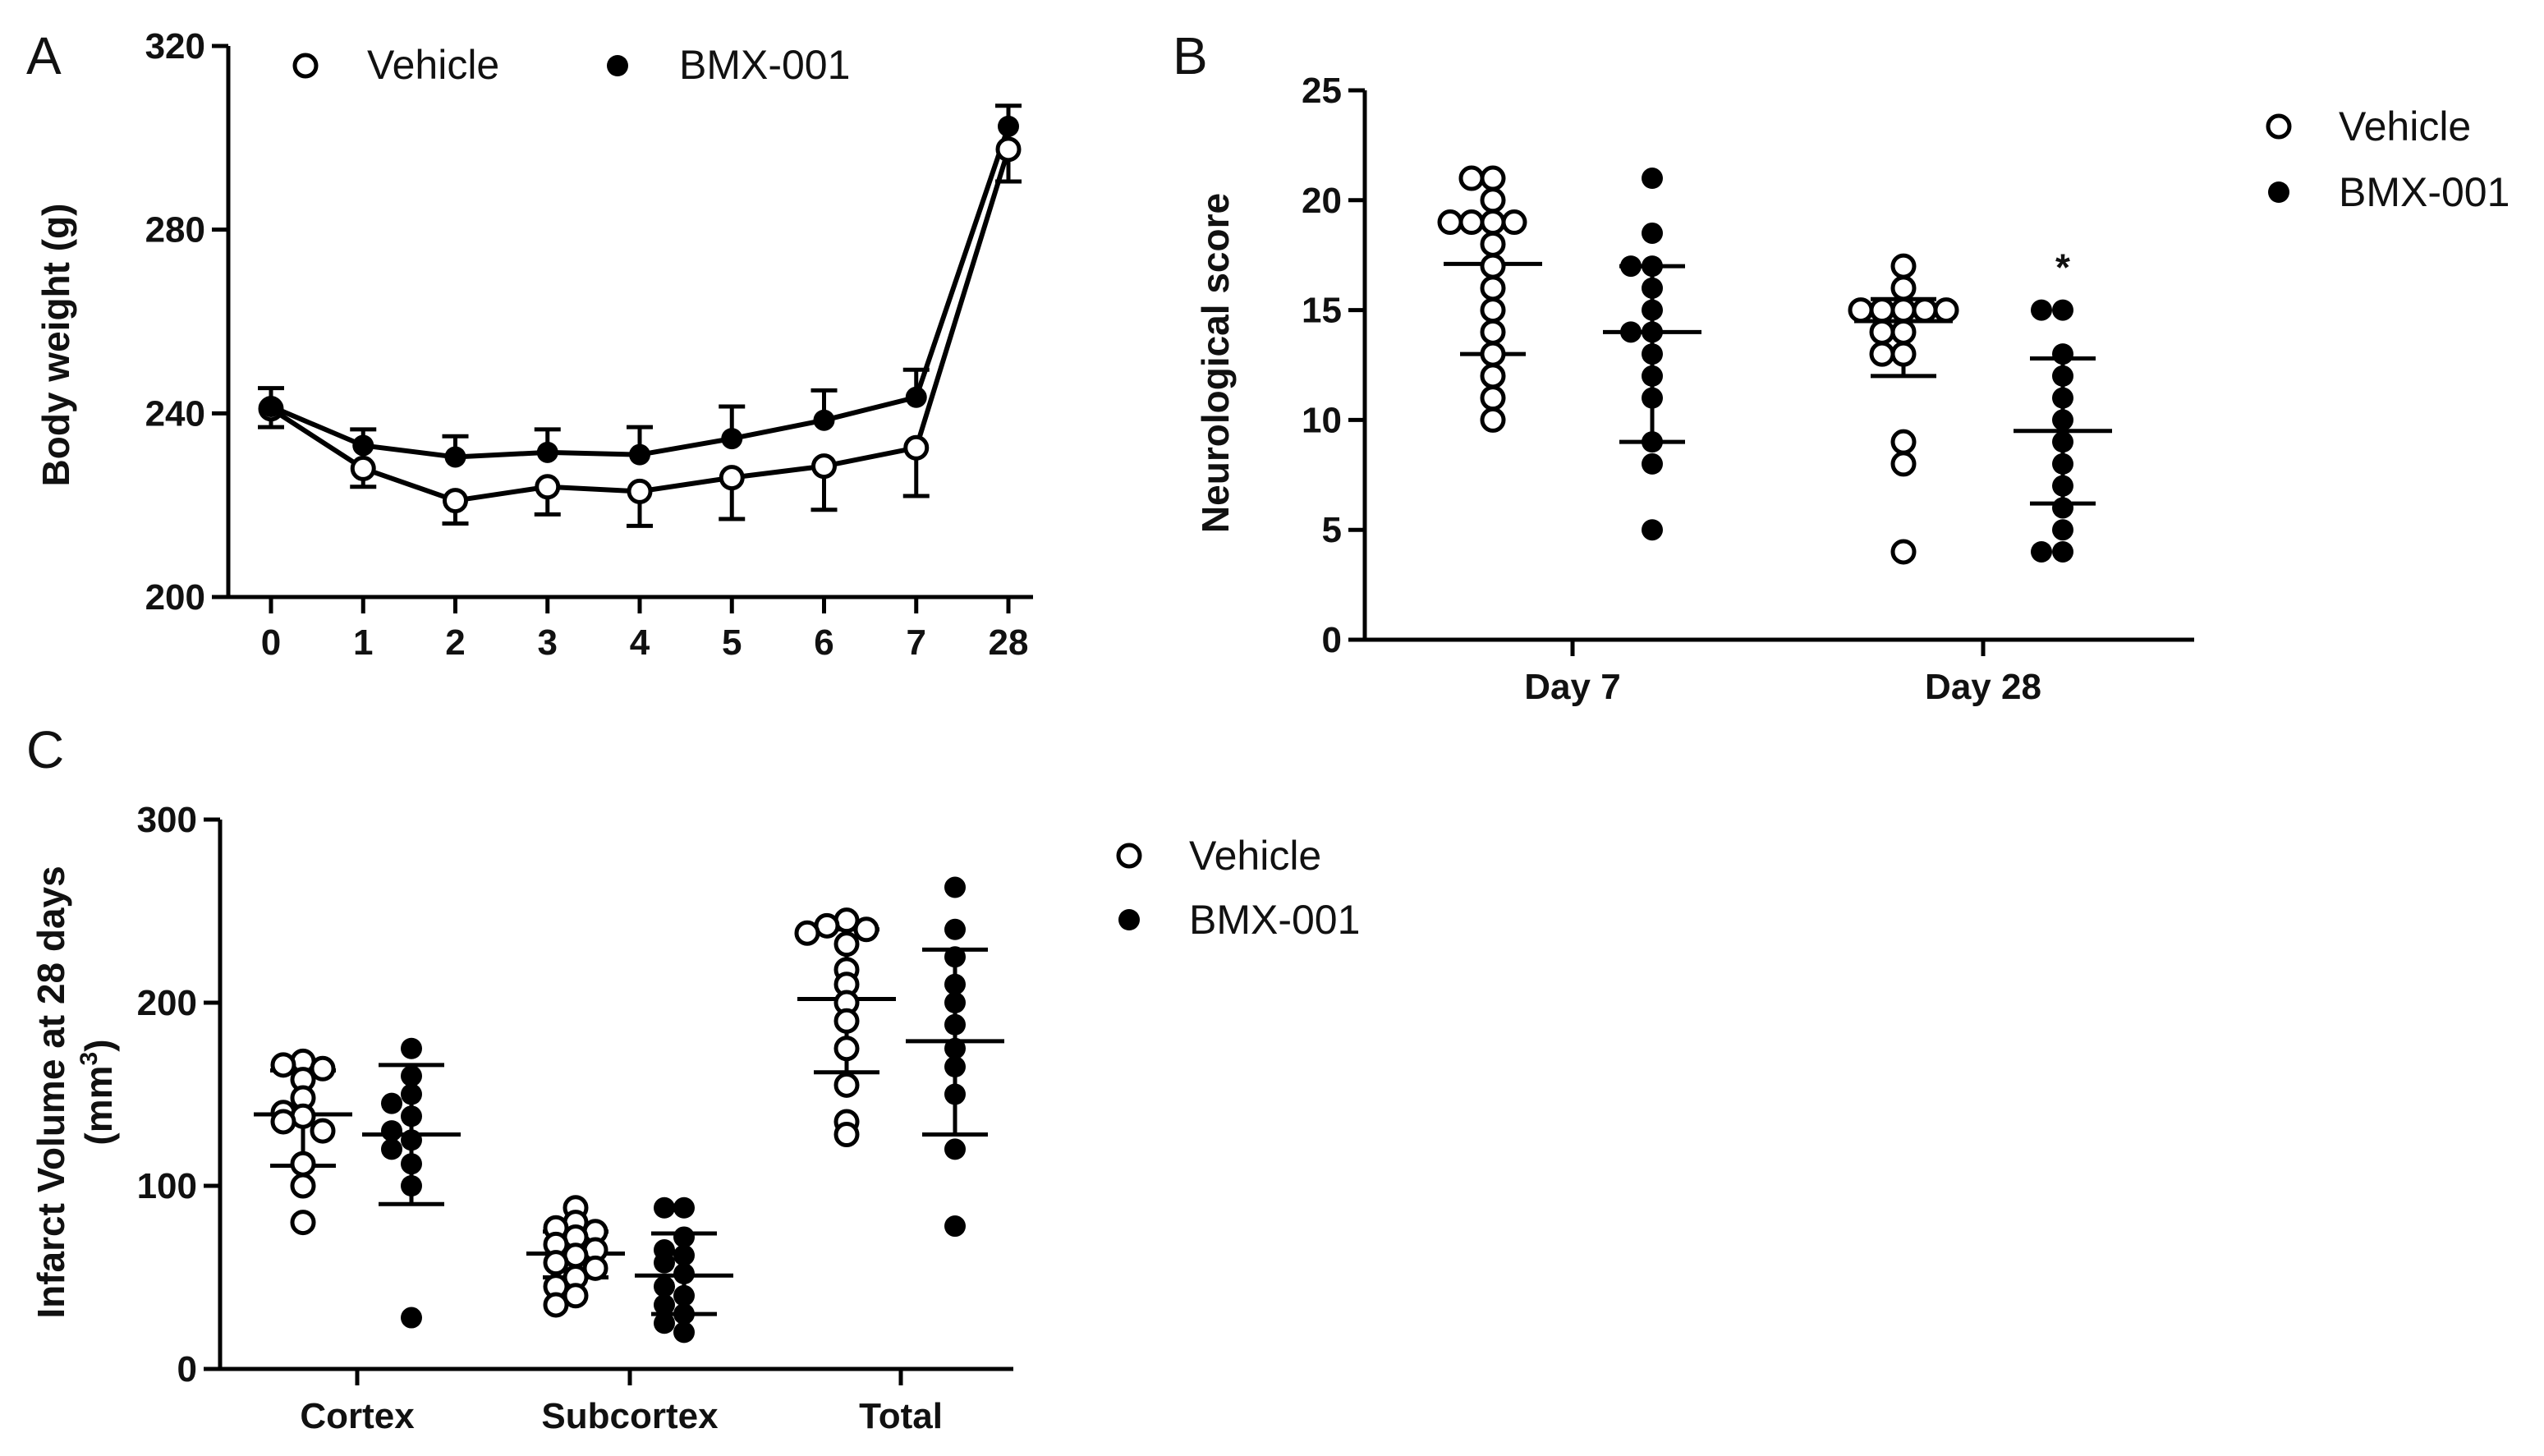 Image resolution: width=2544 pixels, height=1456 pixels. I want to click on panel-b-y-tick-label: 25, so click(1322, 91).